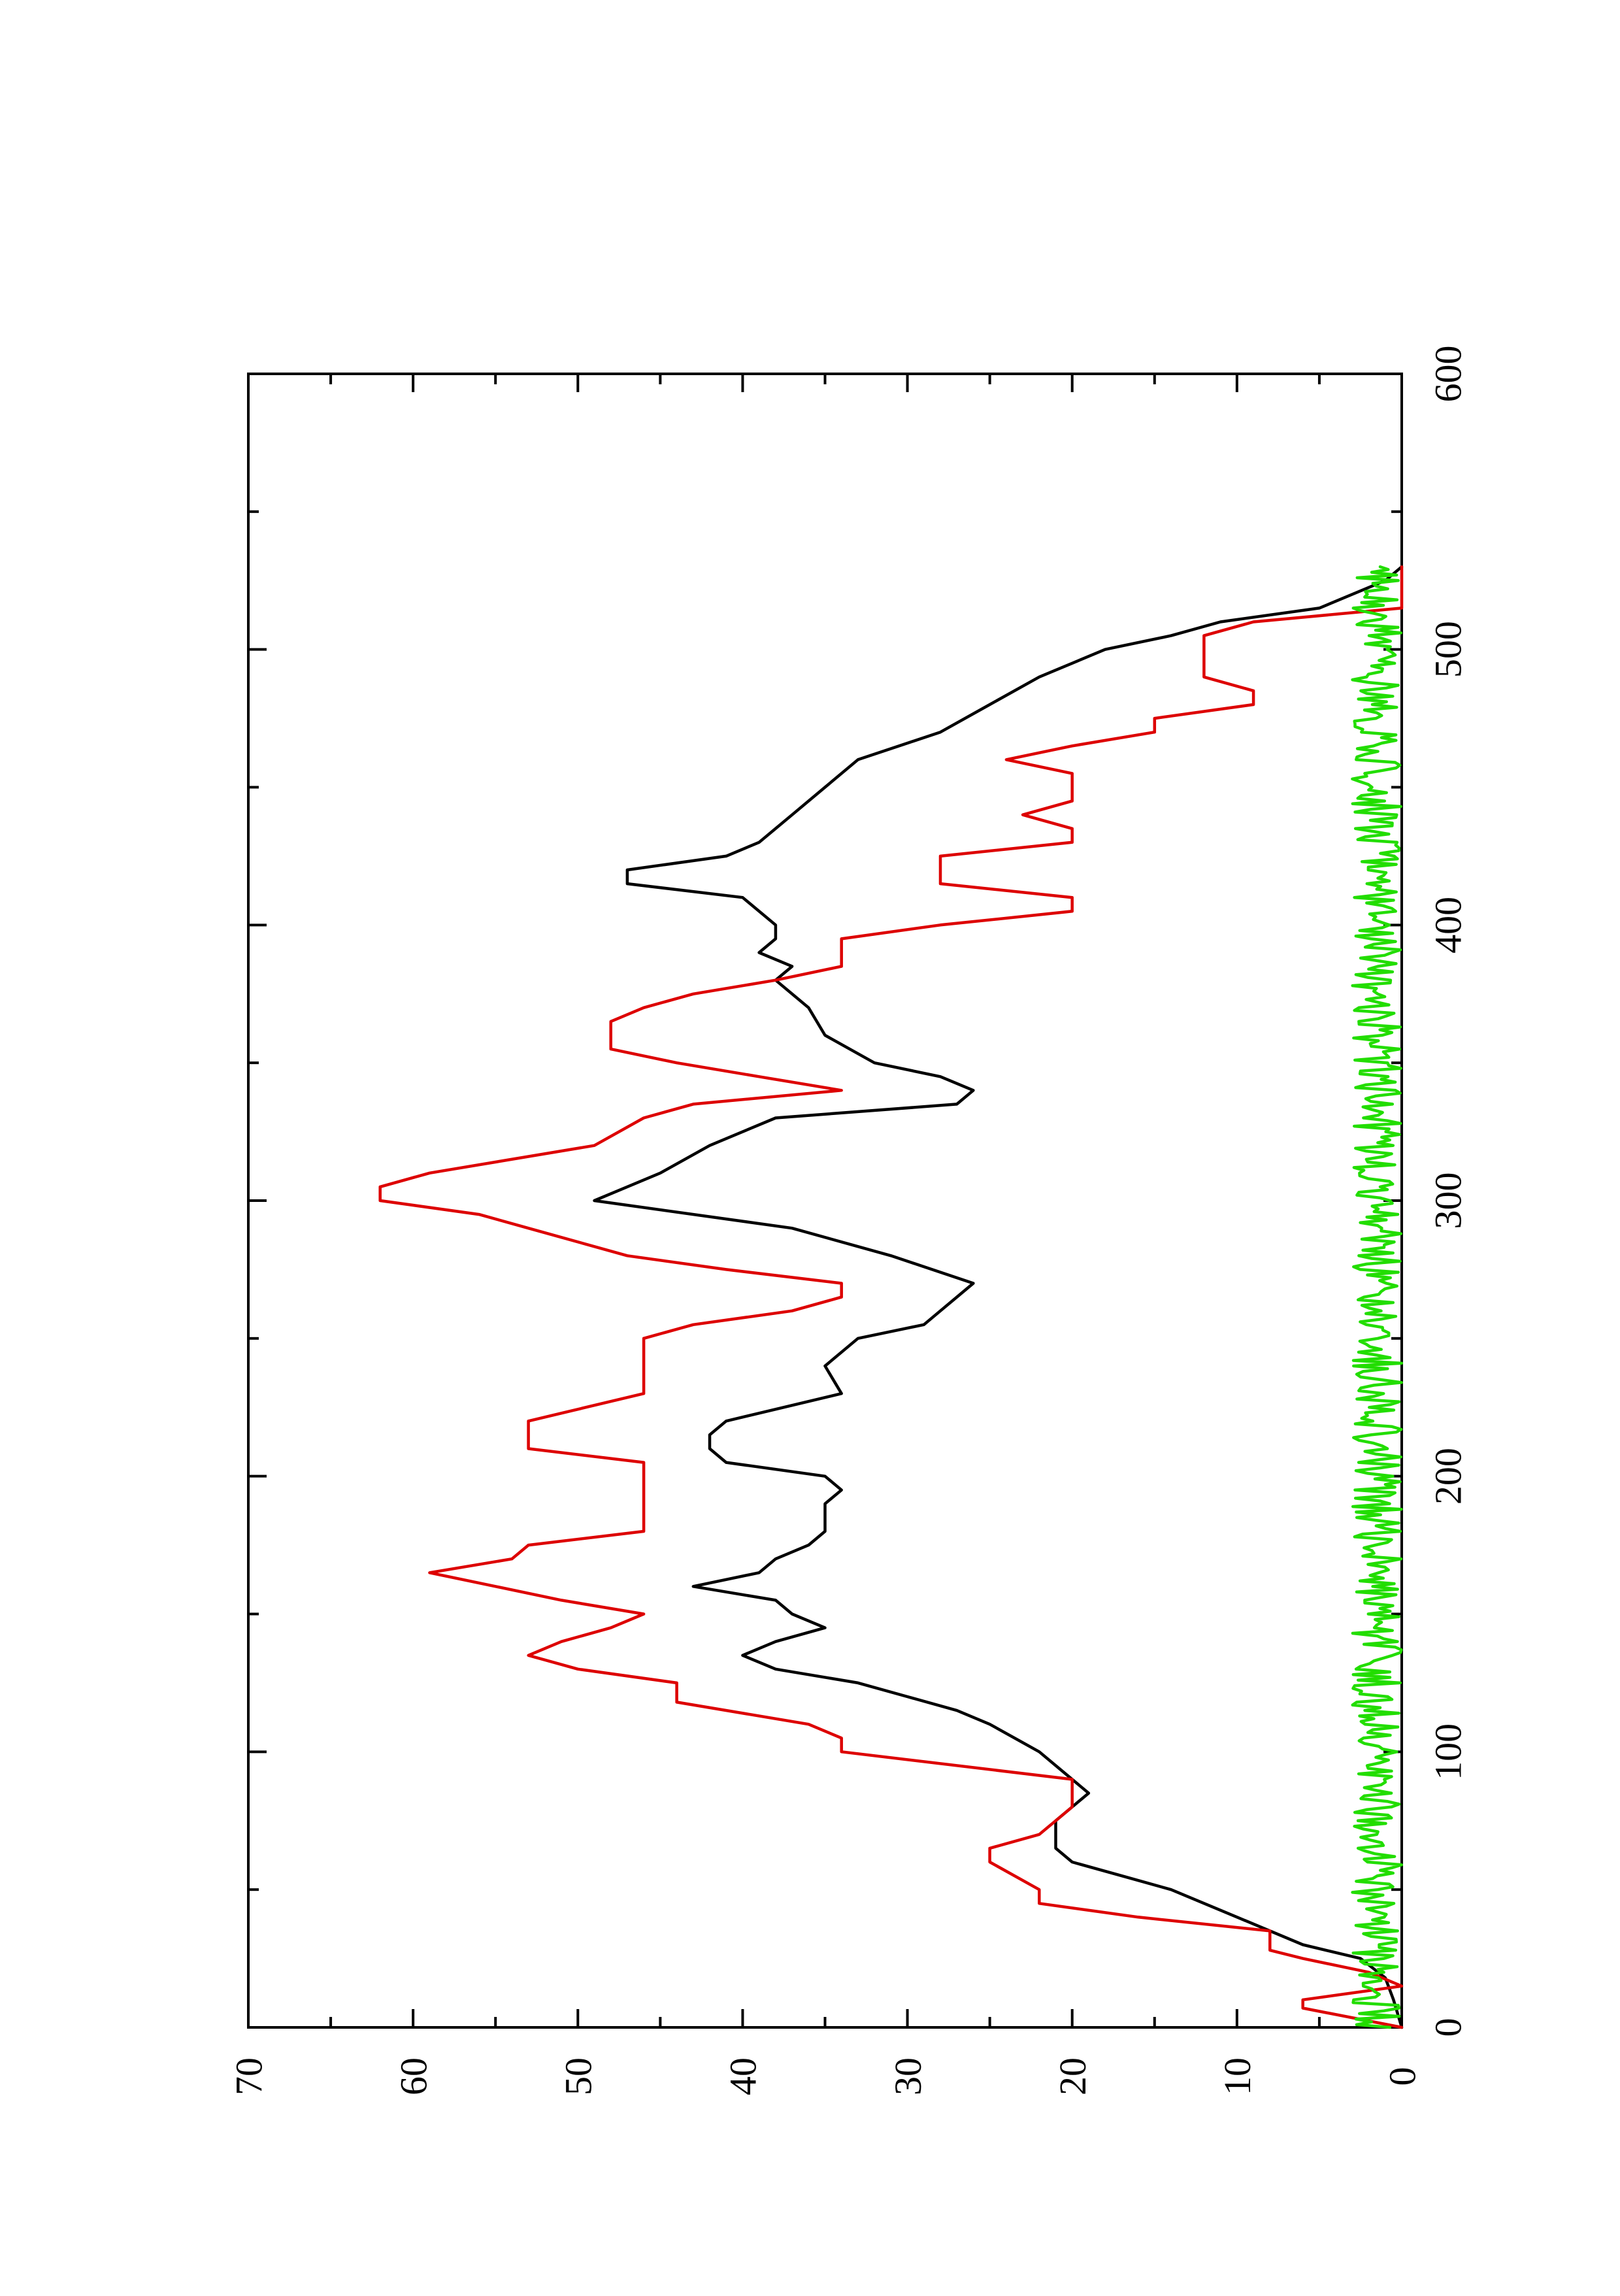 The width and height of the screenshot is (1620, 2296). Describe the element at coordinates (1448, 374) in the screenshot. I see `x-tick-label: 600` at that location.